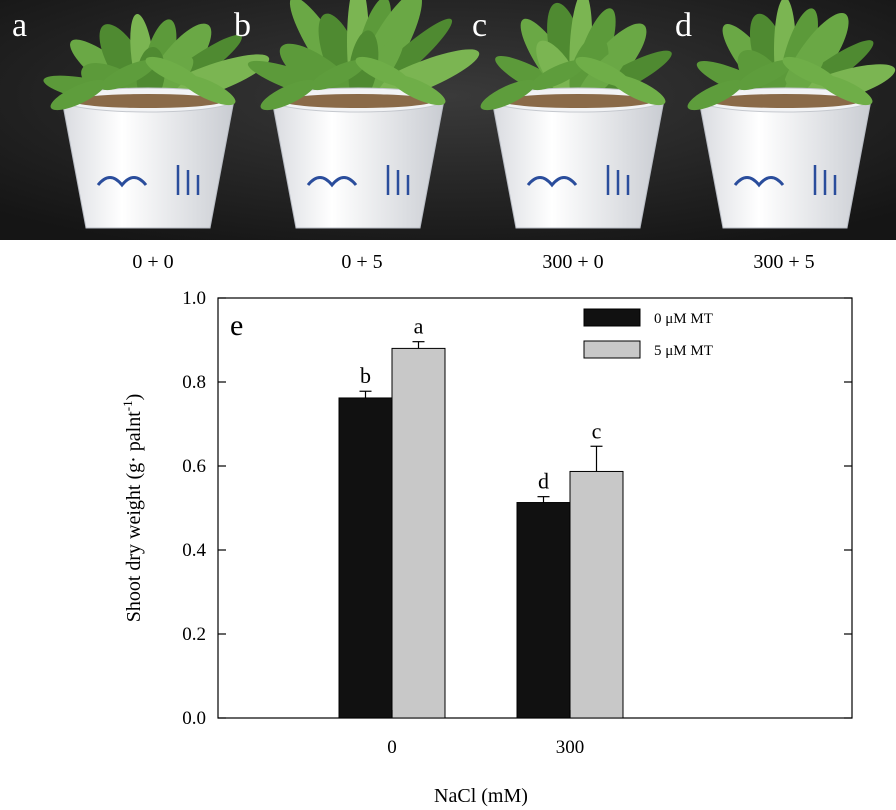 The width and height of the screenshot is (896, 810). I want to click on x-tick-label: 300, so click(570, 747).